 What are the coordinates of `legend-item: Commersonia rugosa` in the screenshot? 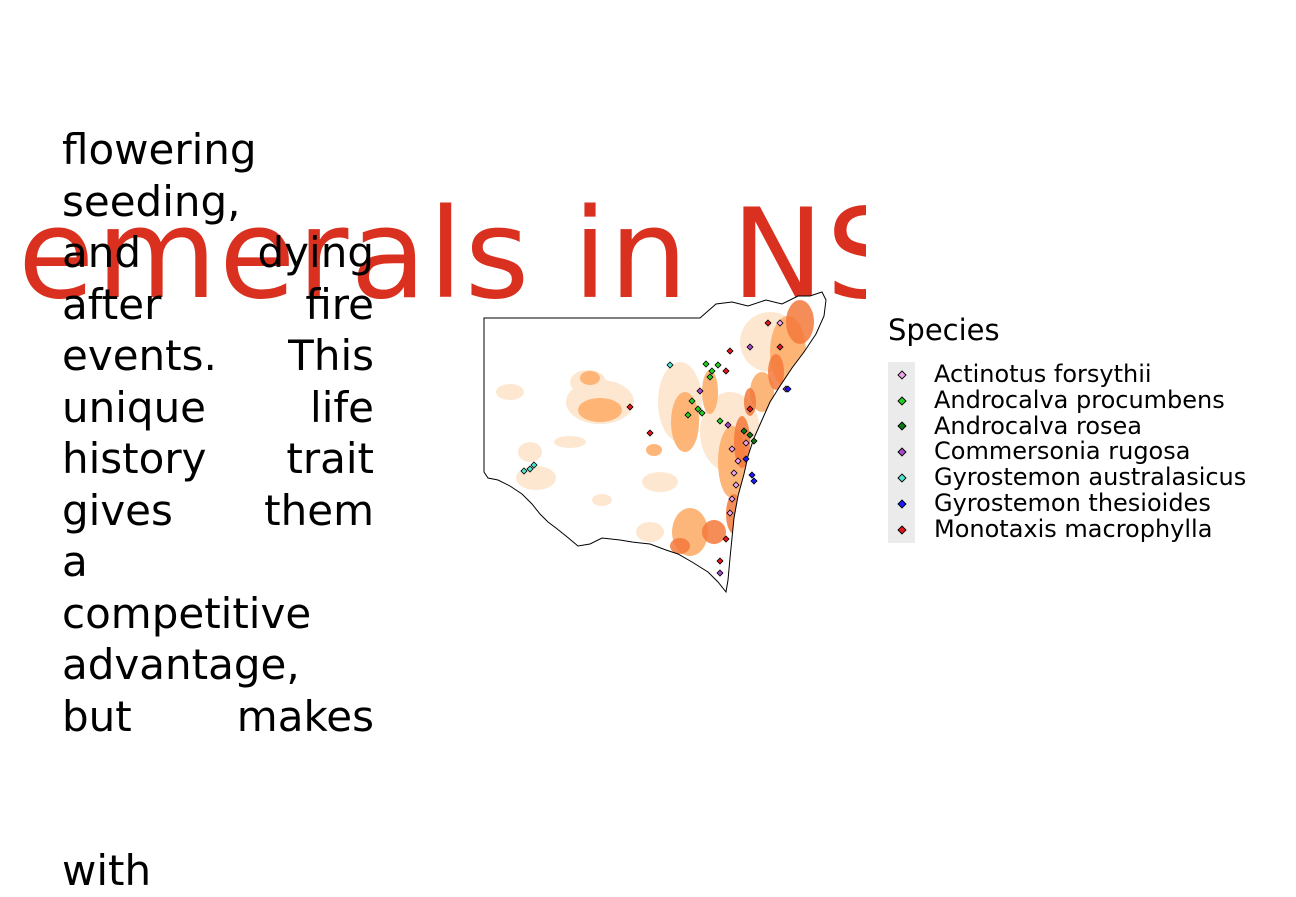 It's located at (1088, 451).